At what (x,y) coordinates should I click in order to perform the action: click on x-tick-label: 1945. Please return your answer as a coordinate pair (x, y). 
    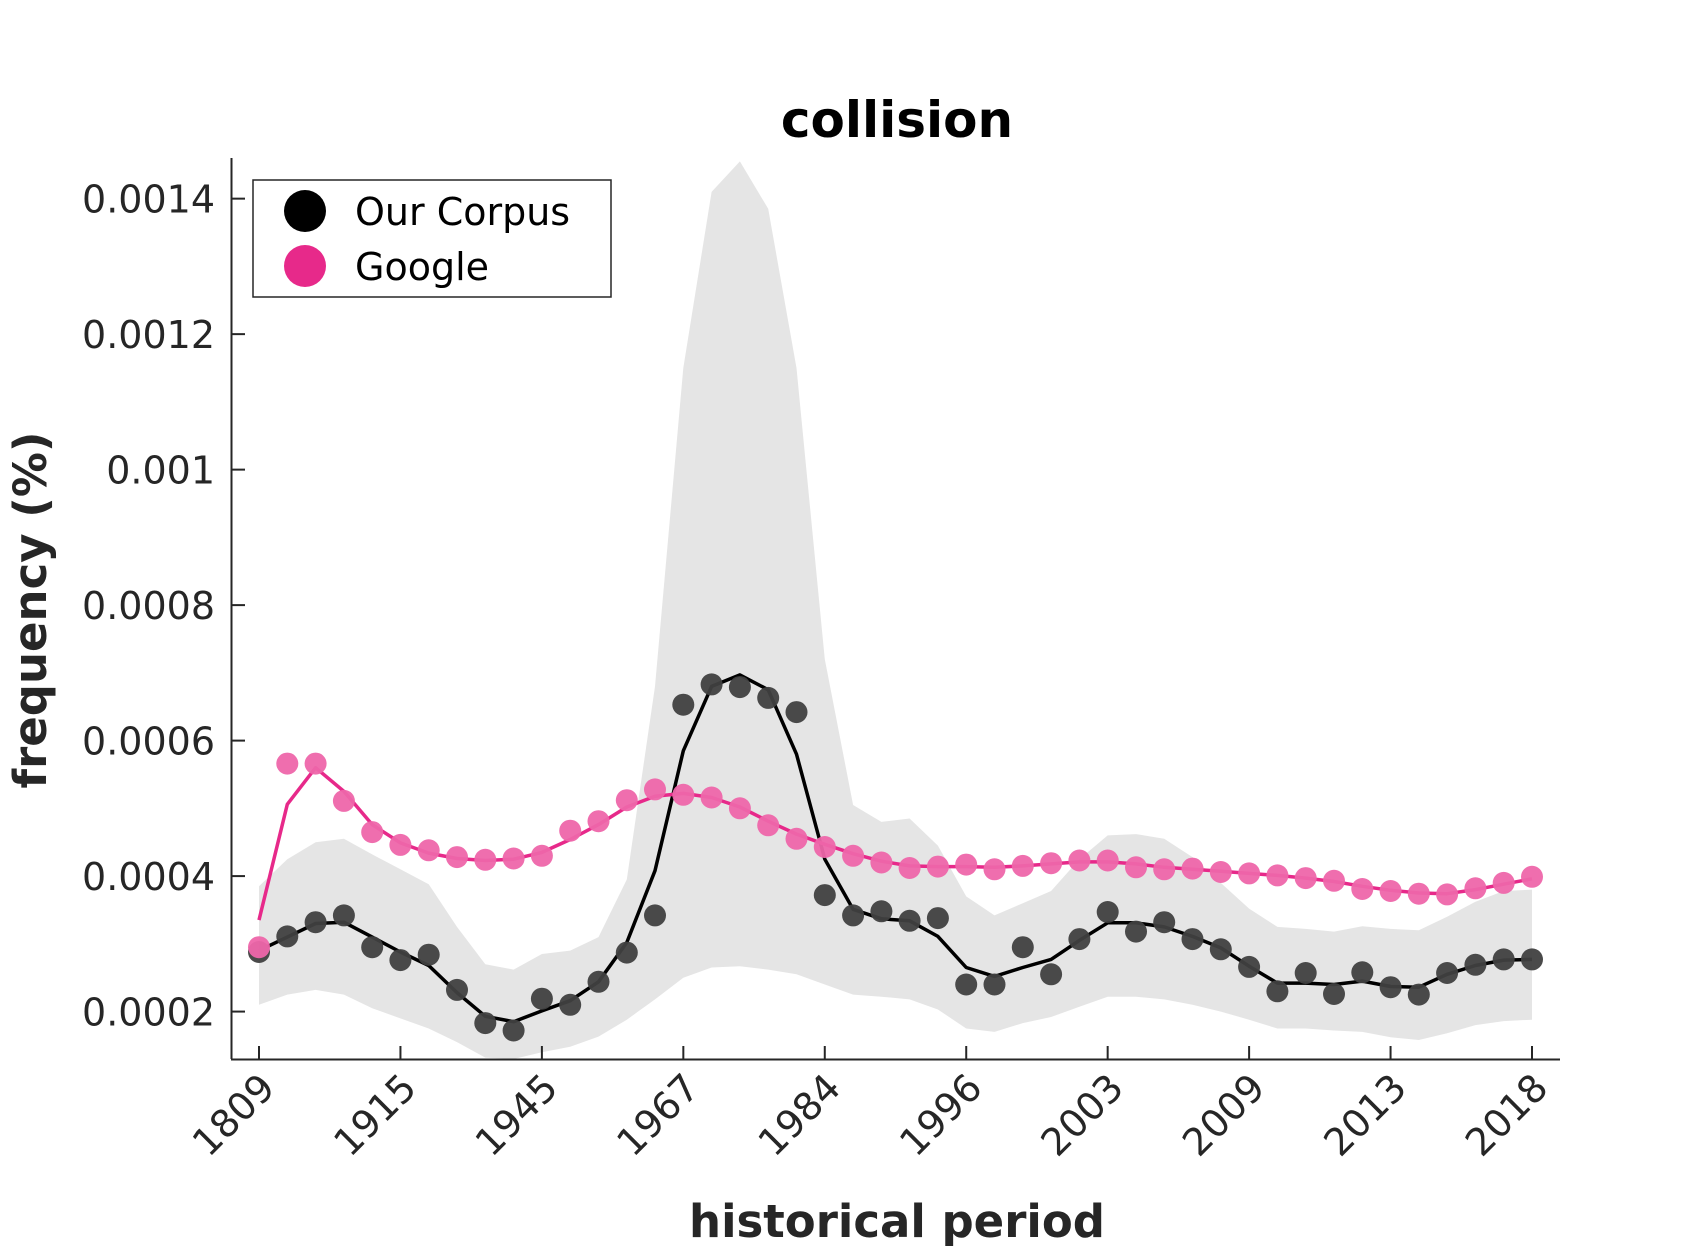
    Looking at the image, I should click on (517, 1115).